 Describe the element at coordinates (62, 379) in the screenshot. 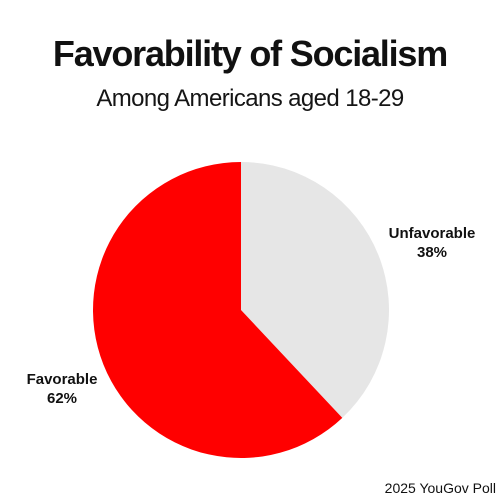

I see `slice-label-favorable-name: Favorable` at that location.